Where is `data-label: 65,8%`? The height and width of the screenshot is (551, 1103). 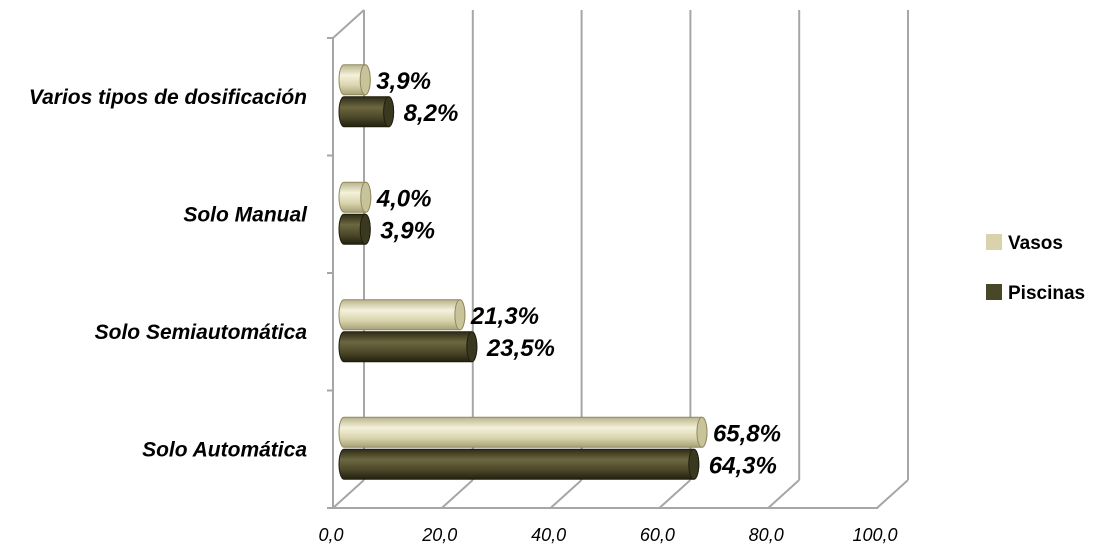
data-label: 65,8% is located at coordinates (747, 433).